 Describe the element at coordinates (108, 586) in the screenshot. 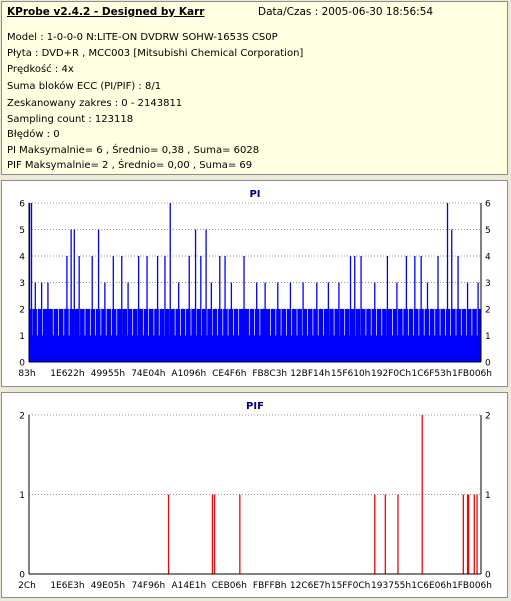

I see `x-tick-label: 49E05h` at that location.